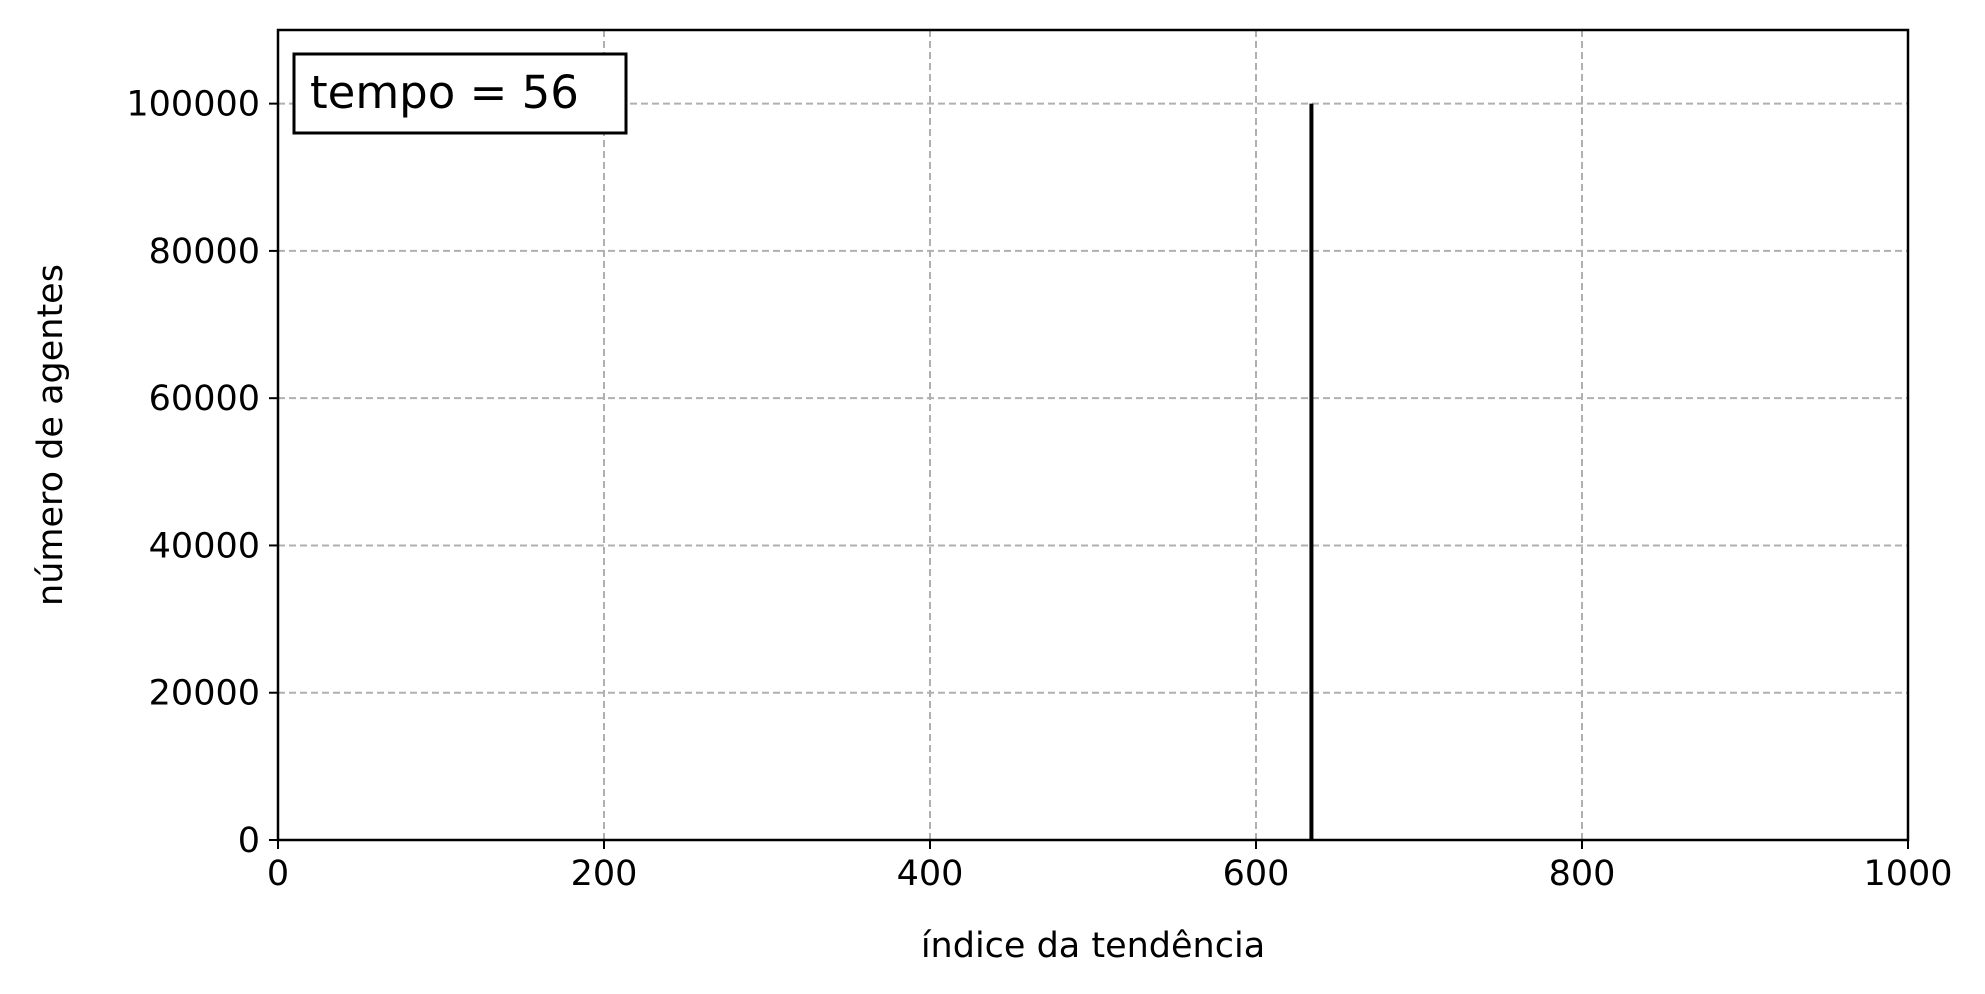 The width and height of the screenshot is (1985, 994). Describe the element at coordinates (204, 546) in the screenshot. I see `y-tick-label: 40000` at that location.